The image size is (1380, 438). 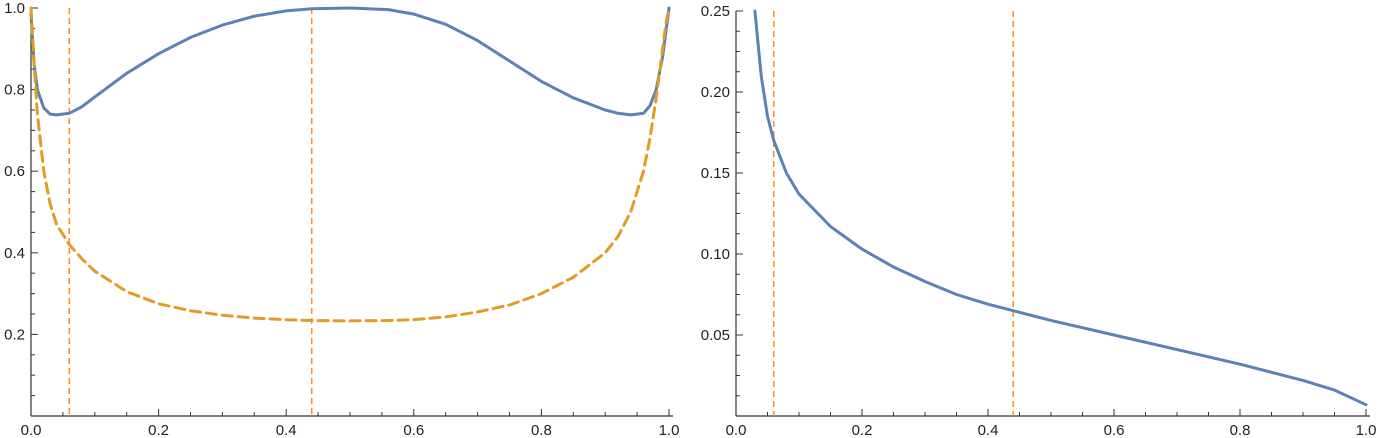 What do you see at coordinates (715, 335) in the screenshot?
I see `y-tick-label: 0.05` at bounding box center [715, 335].